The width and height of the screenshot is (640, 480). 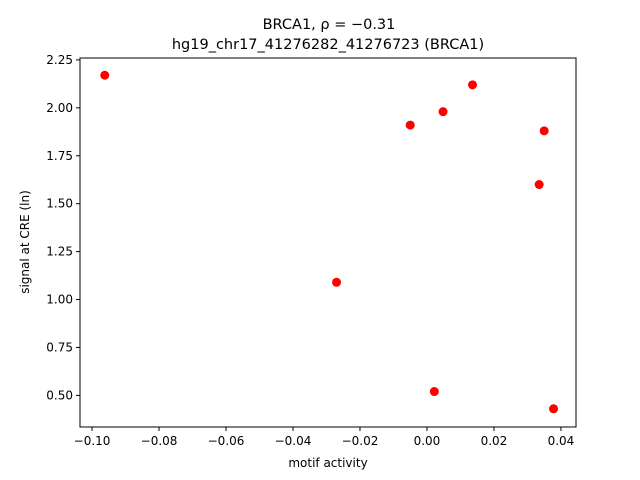 What do you see at coordinates (59, 347) in the screenshot?
I see `y-tick-label: 0.75` at bounding box center [59, 347].